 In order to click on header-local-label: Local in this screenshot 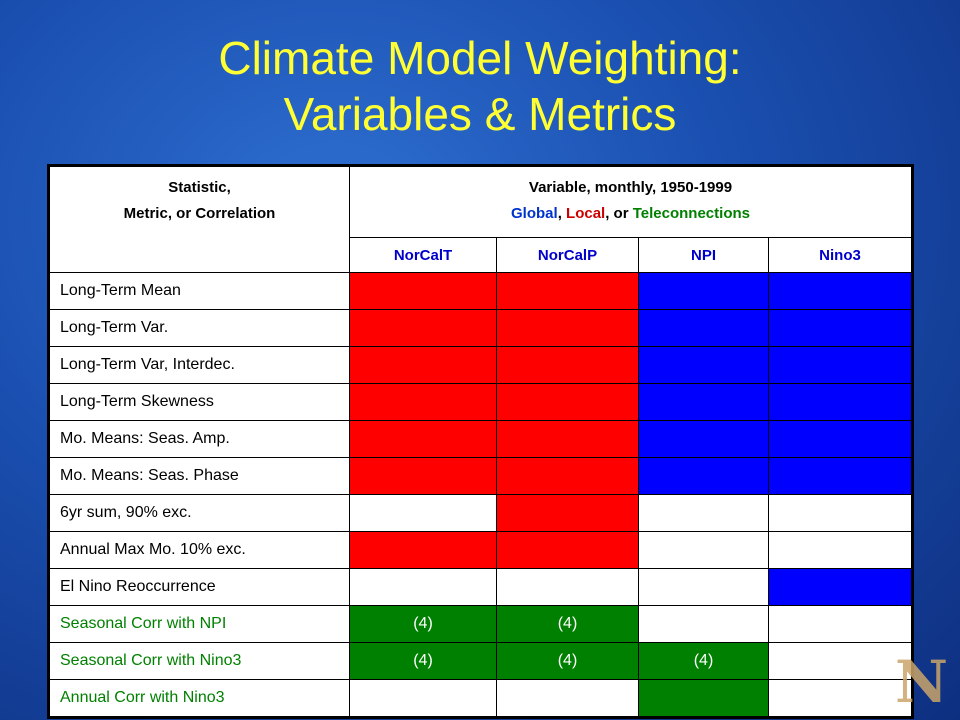, I will do `click(586, 213)`.